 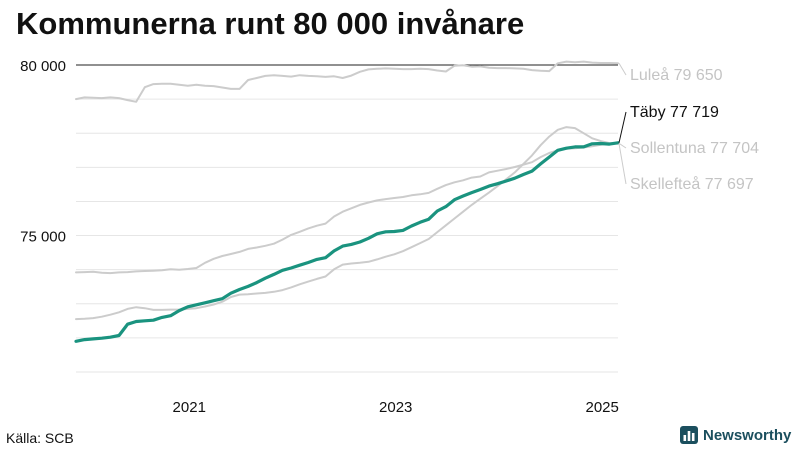 I want to click on chart-title: Kommunerna runt 80 000 invånare, so click(x=270, y=23).